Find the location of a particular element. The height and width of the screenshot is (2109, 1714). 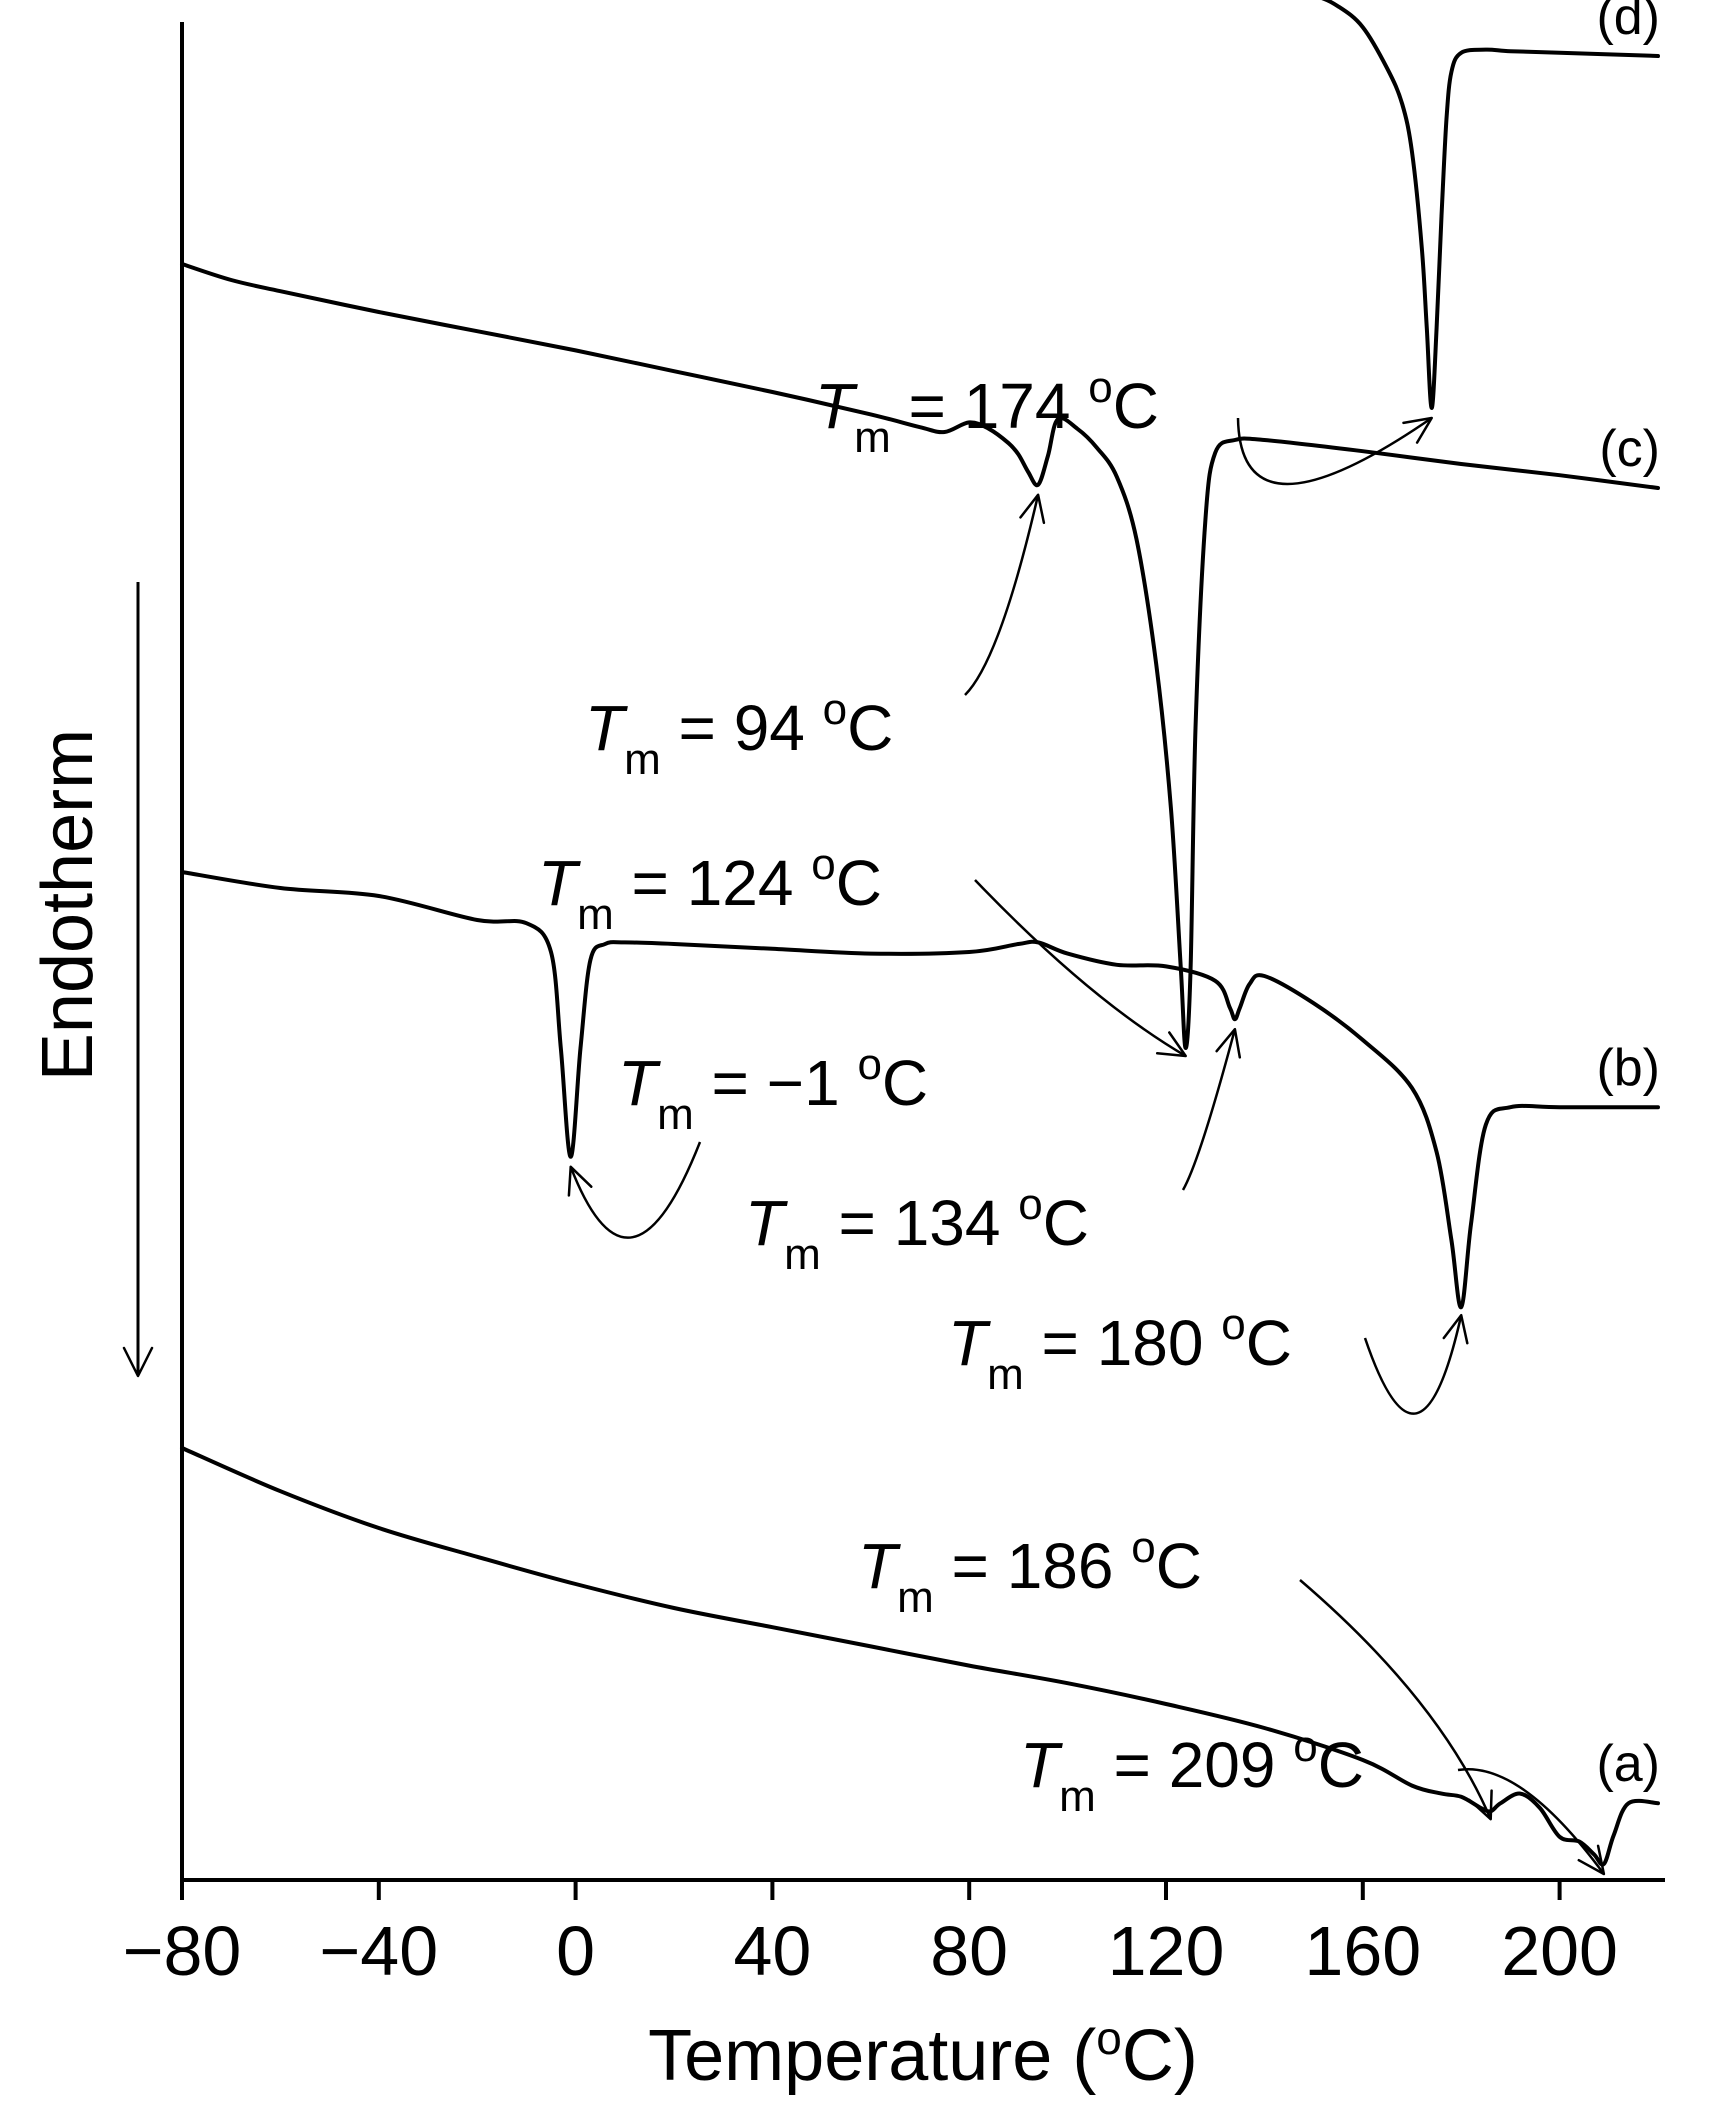

tm-annotation: Tm = 209 oC is located at coordinates (1313, 1799).